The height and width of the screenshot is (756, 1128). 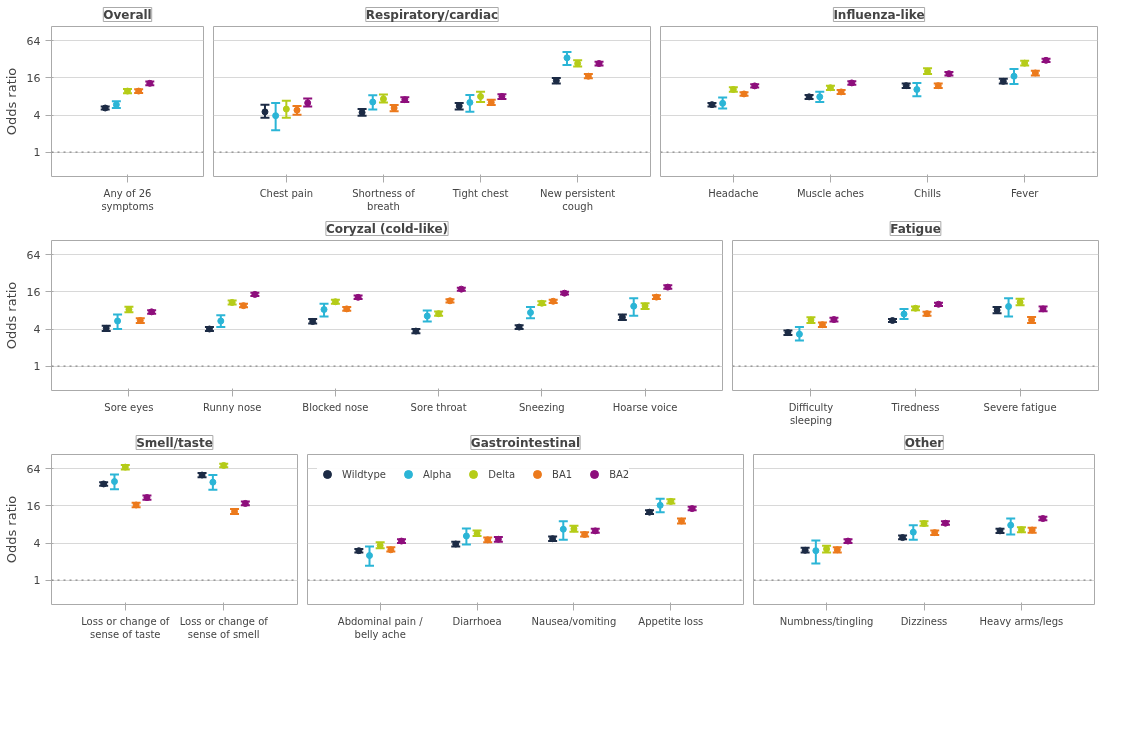 What do you see at coordinates (224, 627) in the screenshot?
I see `x-tick-label: Loss or change of sense of smell` at bounding box center [224, 627].